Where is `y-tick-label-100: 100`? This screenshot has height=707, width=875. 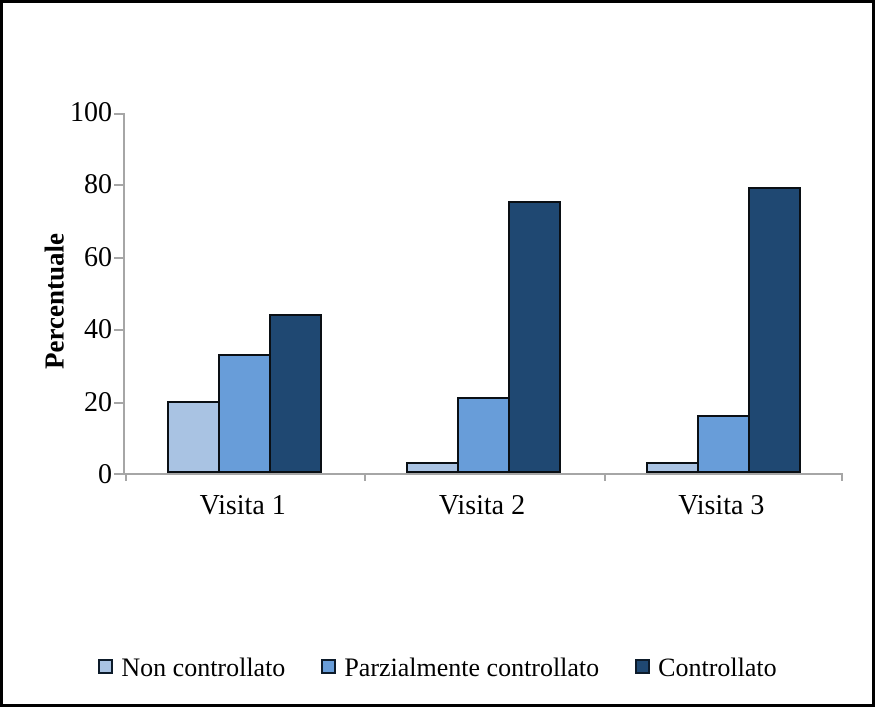
y-tick-label-100: 100 is located at coordinates (91, 112).